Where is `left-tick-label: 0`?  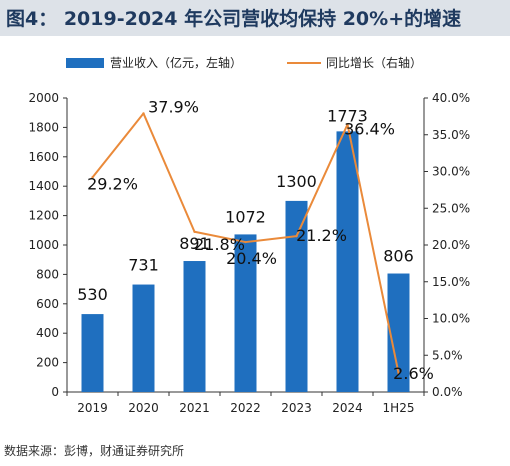
left-tick-label: 0 is located at coordinates (55, 392).